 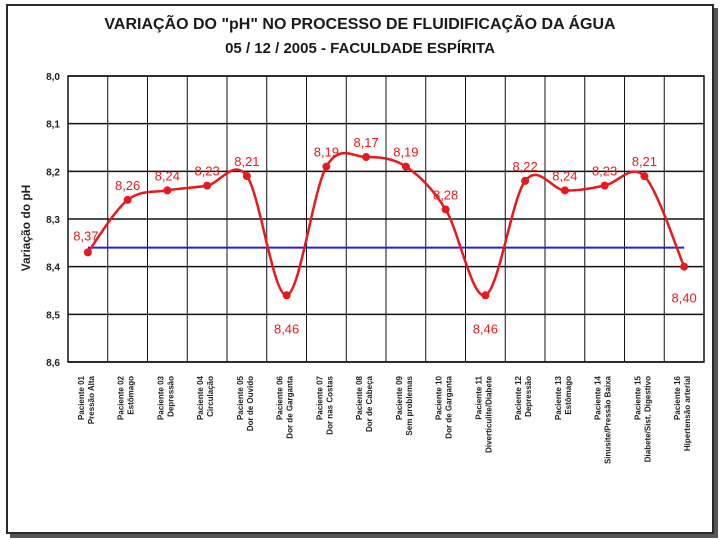 I want to click on data-label: 8,37, so click(x=85, y=235).